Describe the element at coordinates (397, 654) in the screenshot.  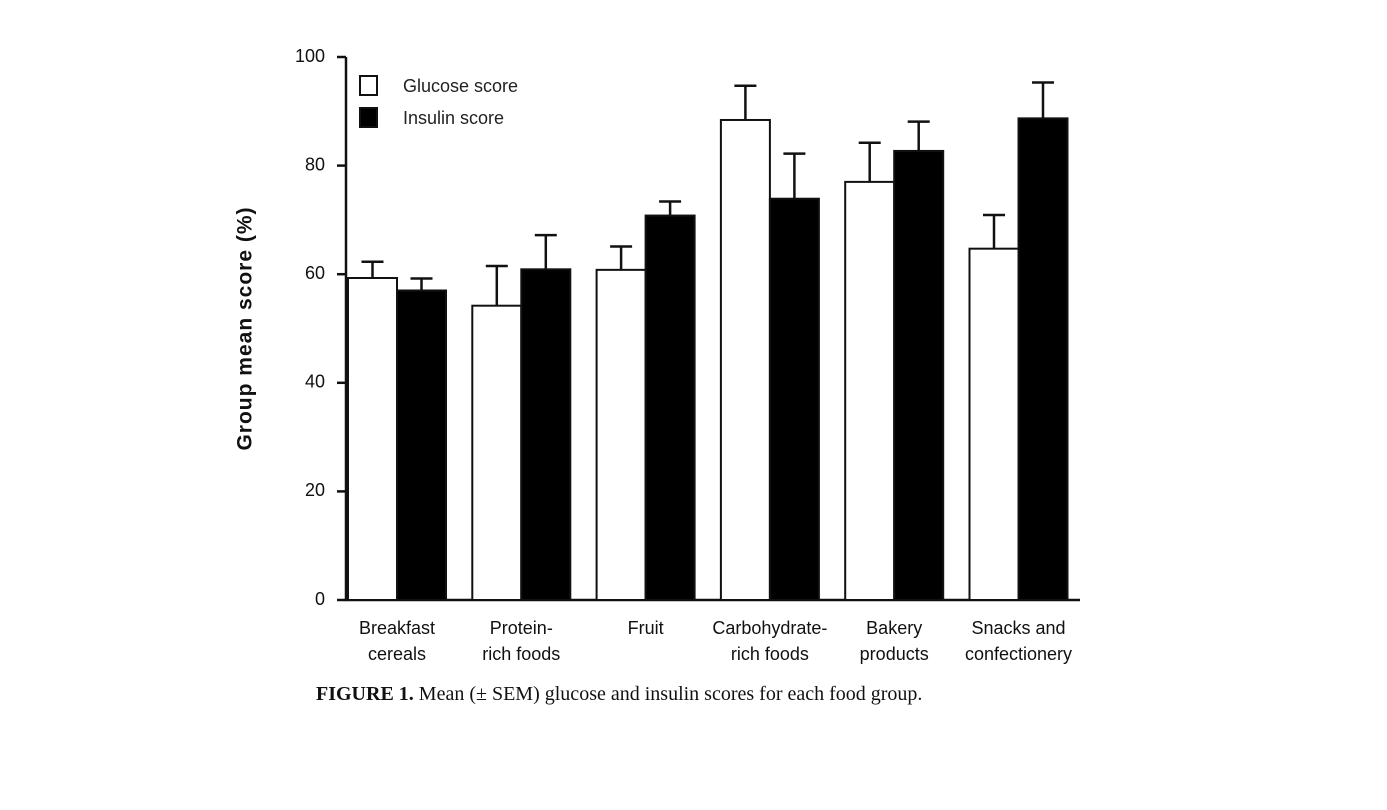
I see `x-tick-label-line: cereals` at that location.